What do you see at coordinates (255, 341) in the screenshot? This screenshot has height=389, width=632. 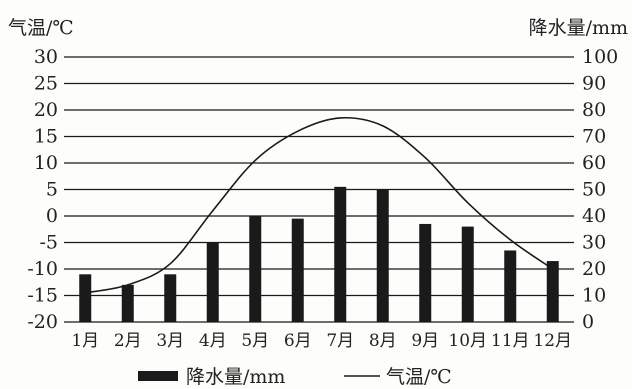 I see `x-tick-label: 5月` at bounding box center [255, 341].